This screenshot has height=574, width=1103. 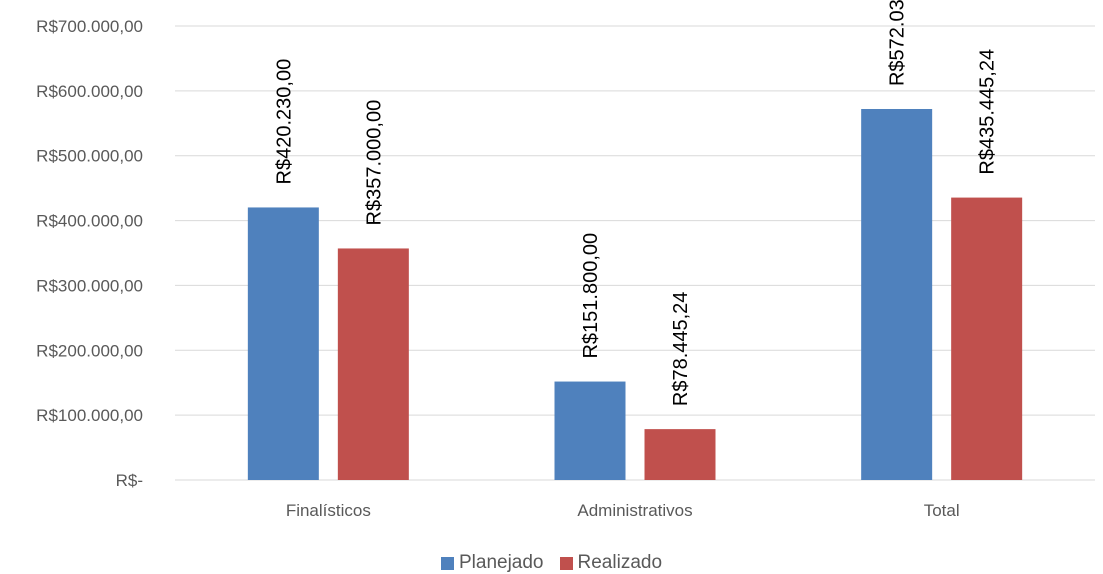 What do you see at coordinates (501, 562) in the screenshot?
I see `legend-label-planejado: Planejado` at bounding box center [501, 562].